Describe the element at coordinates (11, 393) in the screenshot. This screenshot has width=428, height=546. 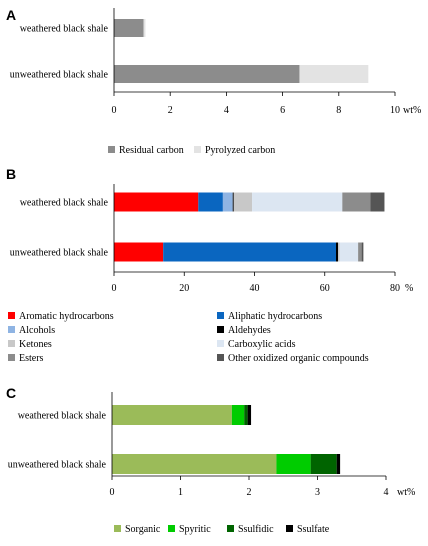
I see `panel-letter: C` at that location.